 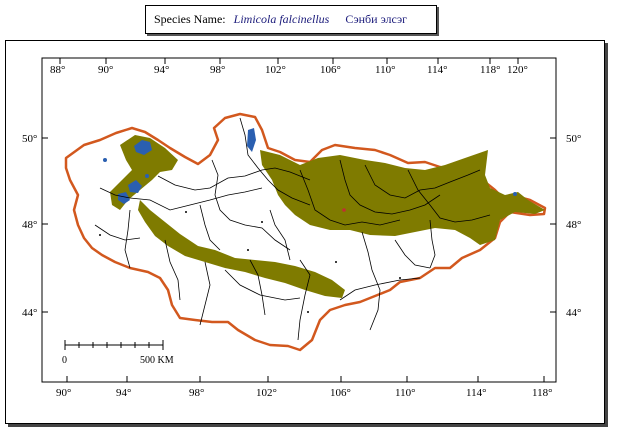 I want to click on species-latin-name: Limicola falcinellus, so click(x=281, y=19).